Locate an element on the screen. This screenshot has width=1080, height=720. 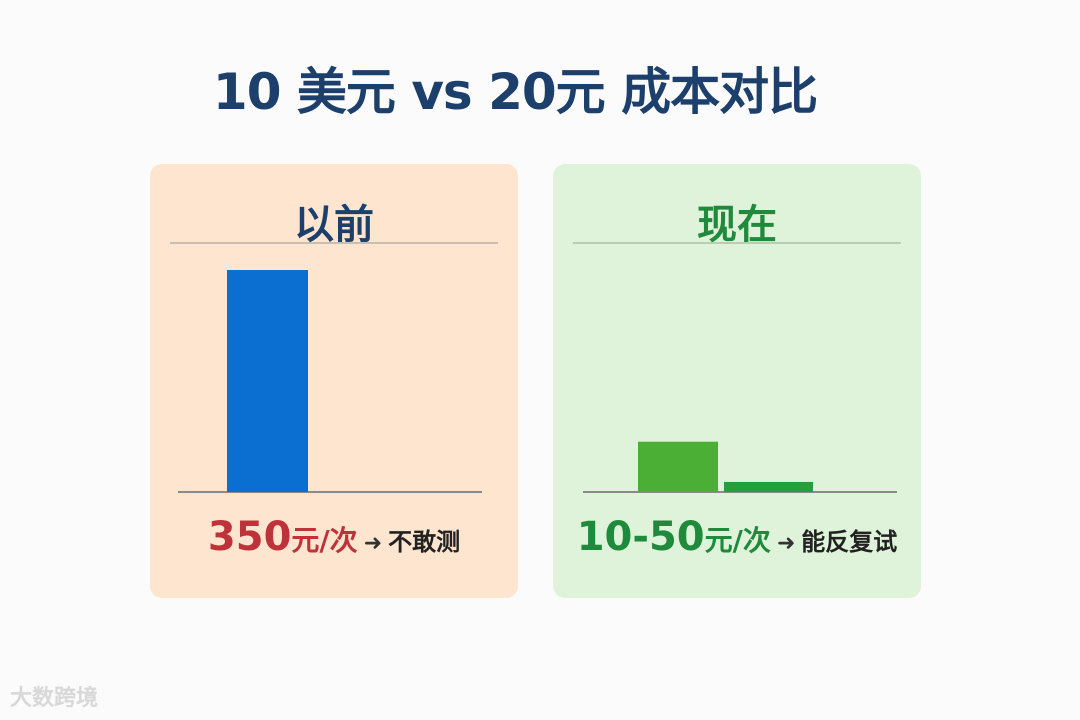
now-price: 10-50 is located at coordinates (640, 537).